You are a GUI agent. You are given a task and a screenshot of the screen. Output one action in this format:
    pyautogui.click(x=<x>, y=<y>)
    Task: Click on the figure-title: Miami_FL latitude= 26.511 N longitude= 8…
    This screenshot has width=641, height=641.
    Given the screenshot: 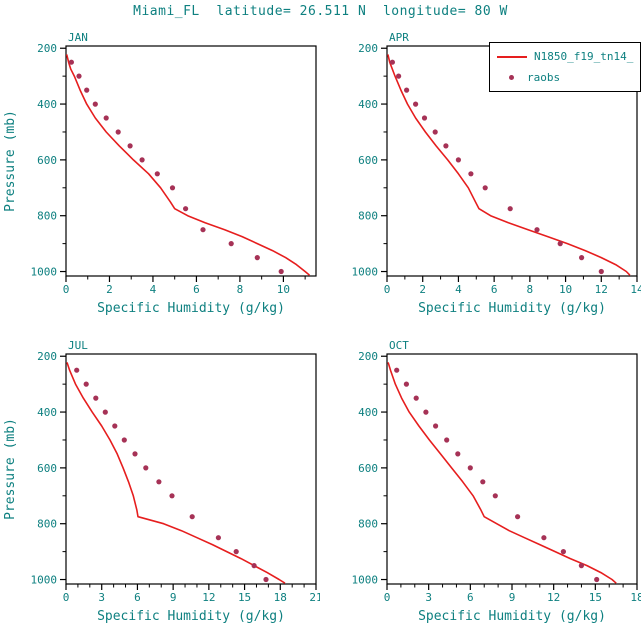 What is the action you would take?
    pyautogui.click(x=320, y=11)
    